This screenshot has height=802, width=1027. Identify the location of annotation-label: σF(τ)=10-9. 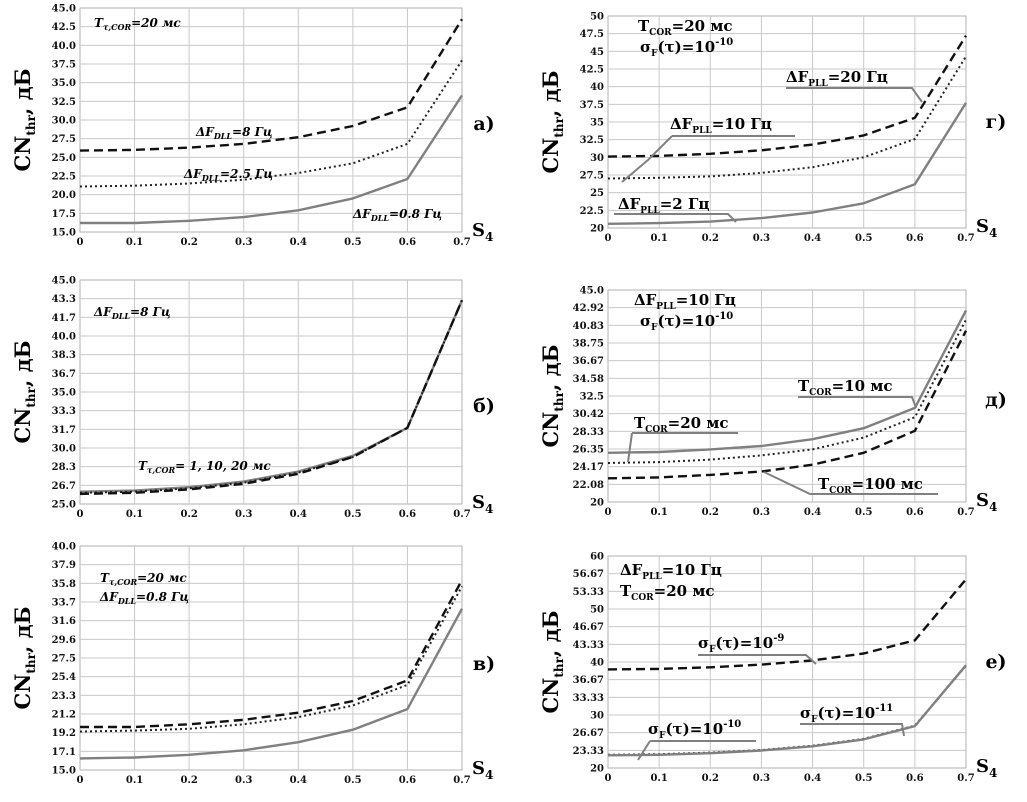
(741, 644).